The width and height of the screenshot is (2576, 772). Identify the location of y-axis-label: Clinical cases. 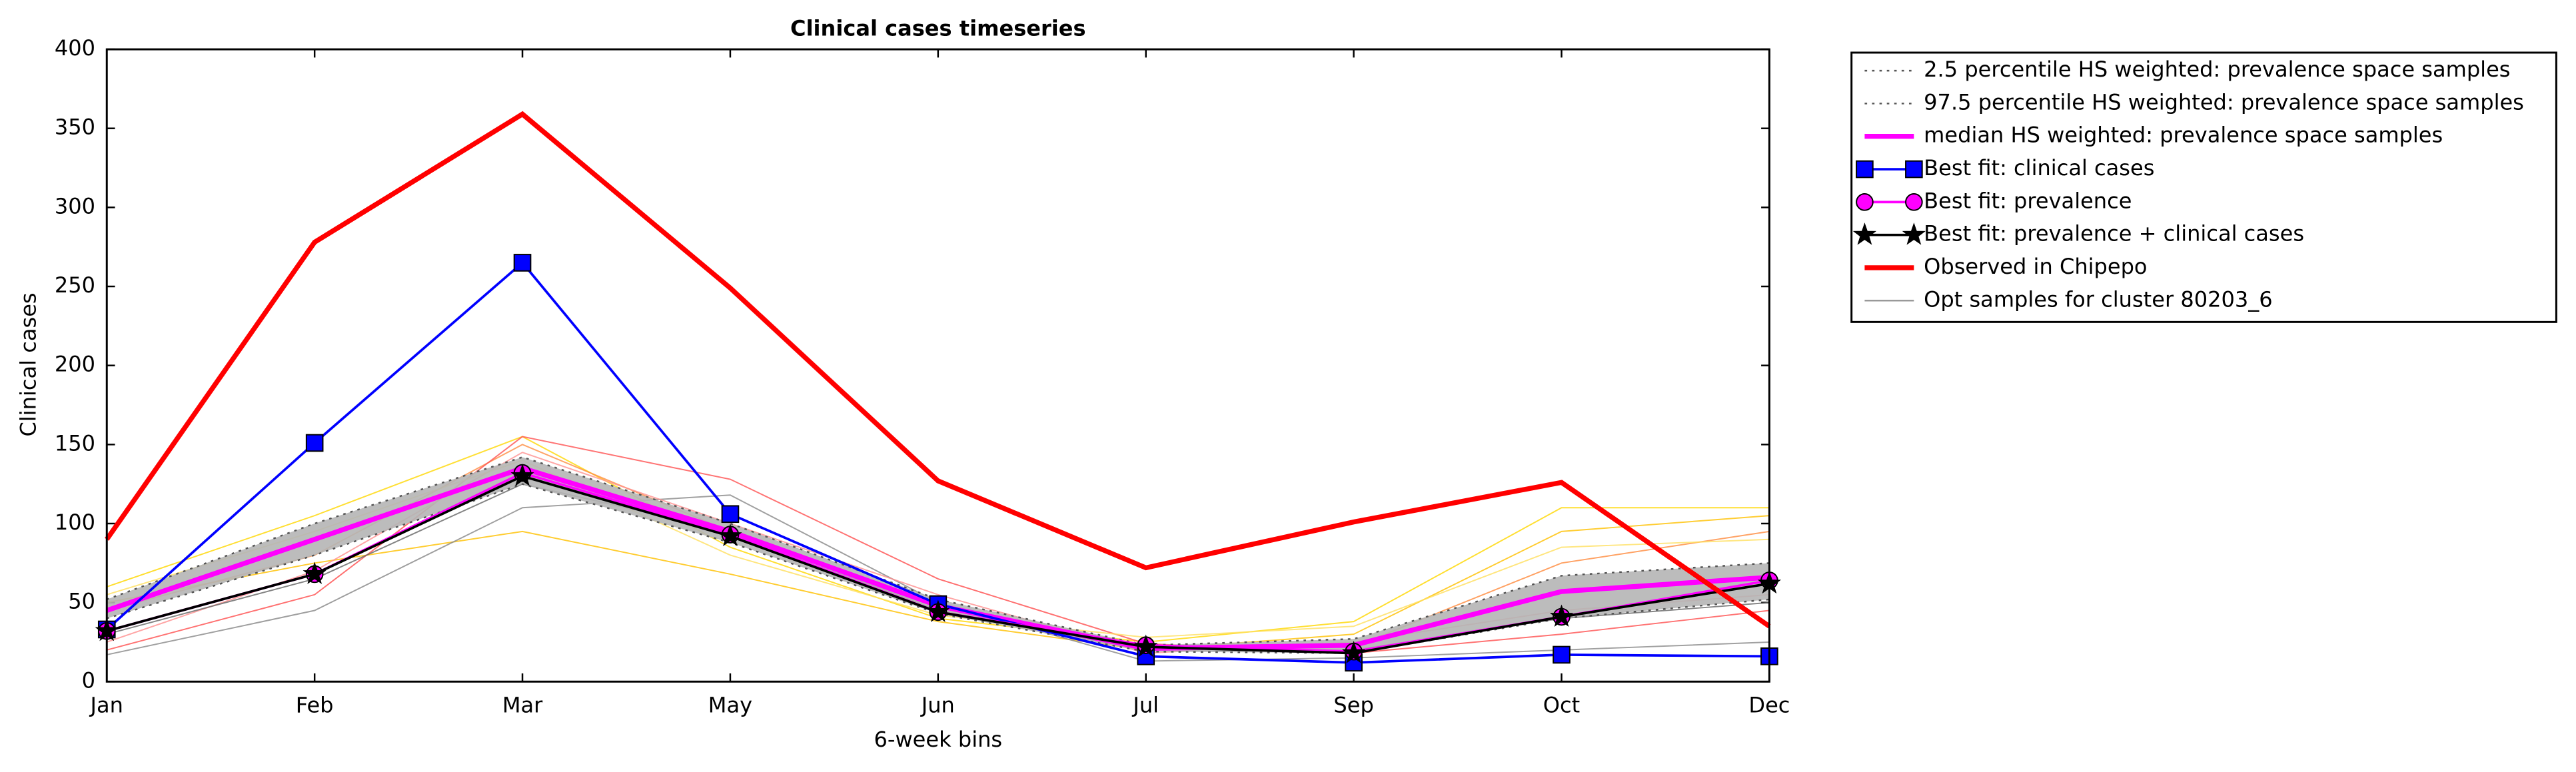
(28, 364).